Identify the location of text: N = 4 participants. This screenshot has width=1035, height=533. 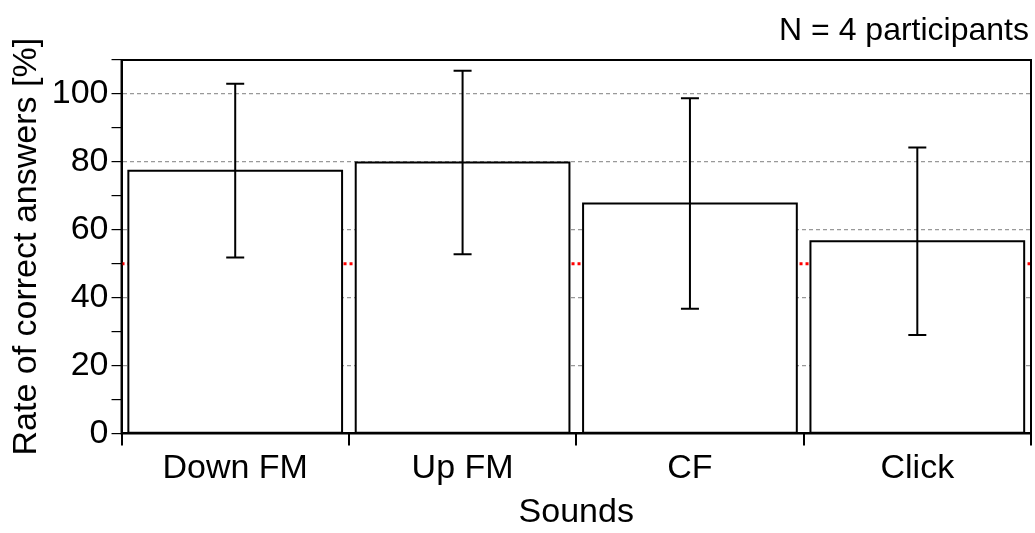
(904, 29).